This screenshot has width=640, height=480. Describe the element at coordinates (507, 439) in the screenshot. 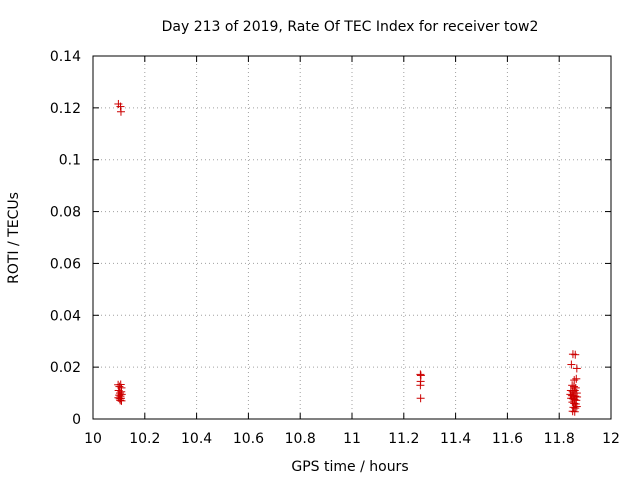

I see `x-tick-label: 11.6` at that location.